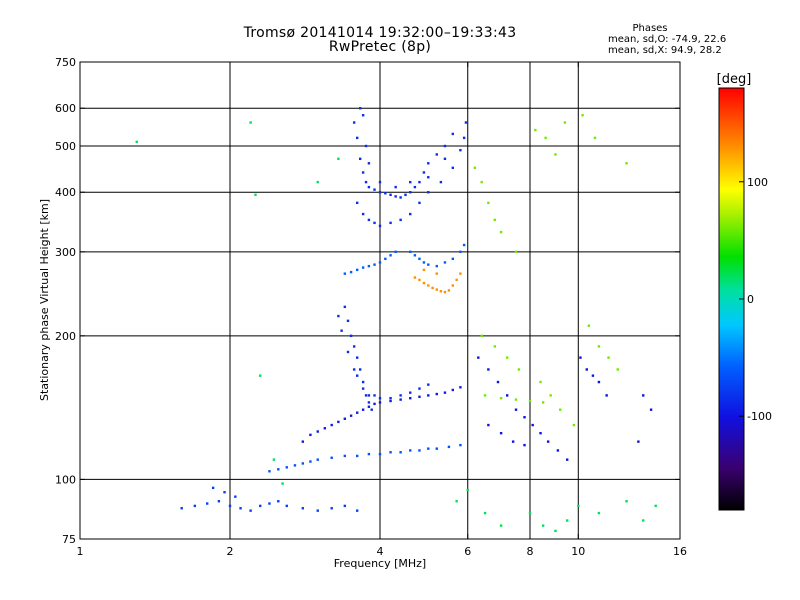 The image size is (800, 600). What do you see at coordinates (467, 551) in the screenshot?
I see `x-tick-label: 6` at bounding box center [467, 551].